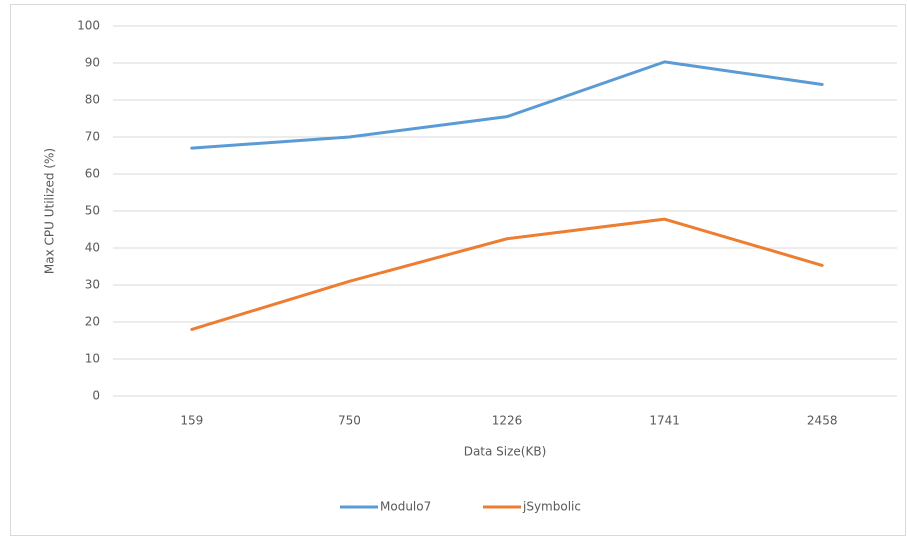 Image resolution: width=907 pixels, height=537 pixels. Describe the element at coordinates (92, 285) in the screenshot. I see `y-tick-label: 30` at that location.